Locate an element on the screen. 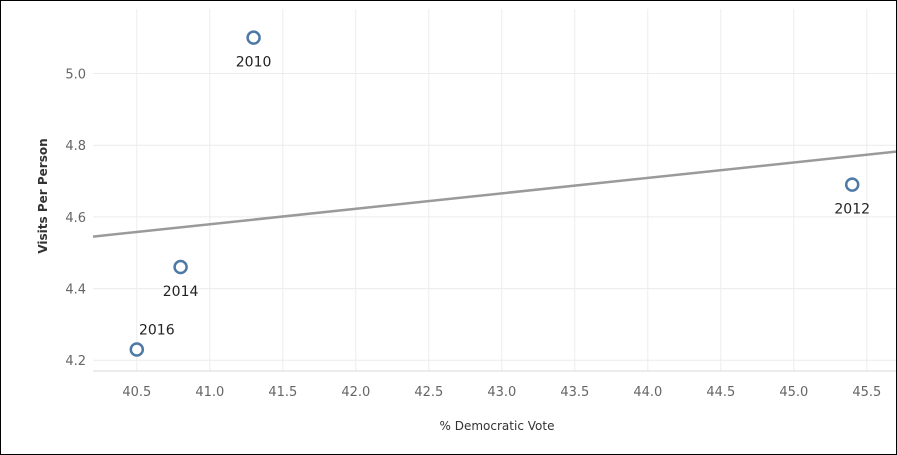 Image resolution: width=897 pixels, height=455 pixels. x-axis-title: % Democratic Vote is located at coordinates (497, 426).